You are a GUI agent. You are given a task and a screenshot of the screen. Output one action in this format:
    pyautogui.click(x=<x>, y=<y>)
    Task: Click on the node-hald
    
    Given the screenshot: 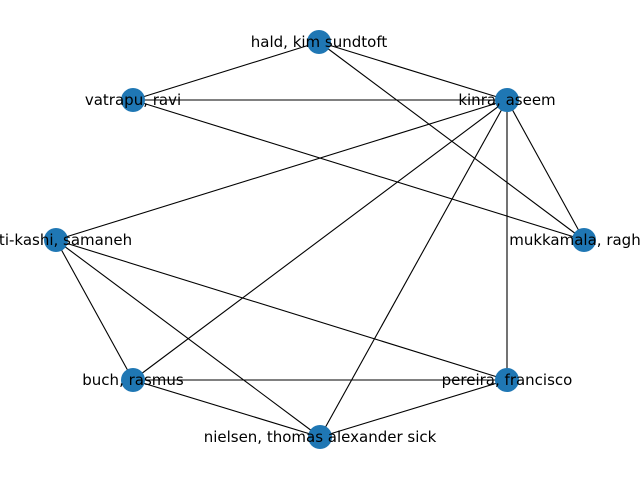 What is the action you would take?
    pyautogui.click(x=319, y=42)
    